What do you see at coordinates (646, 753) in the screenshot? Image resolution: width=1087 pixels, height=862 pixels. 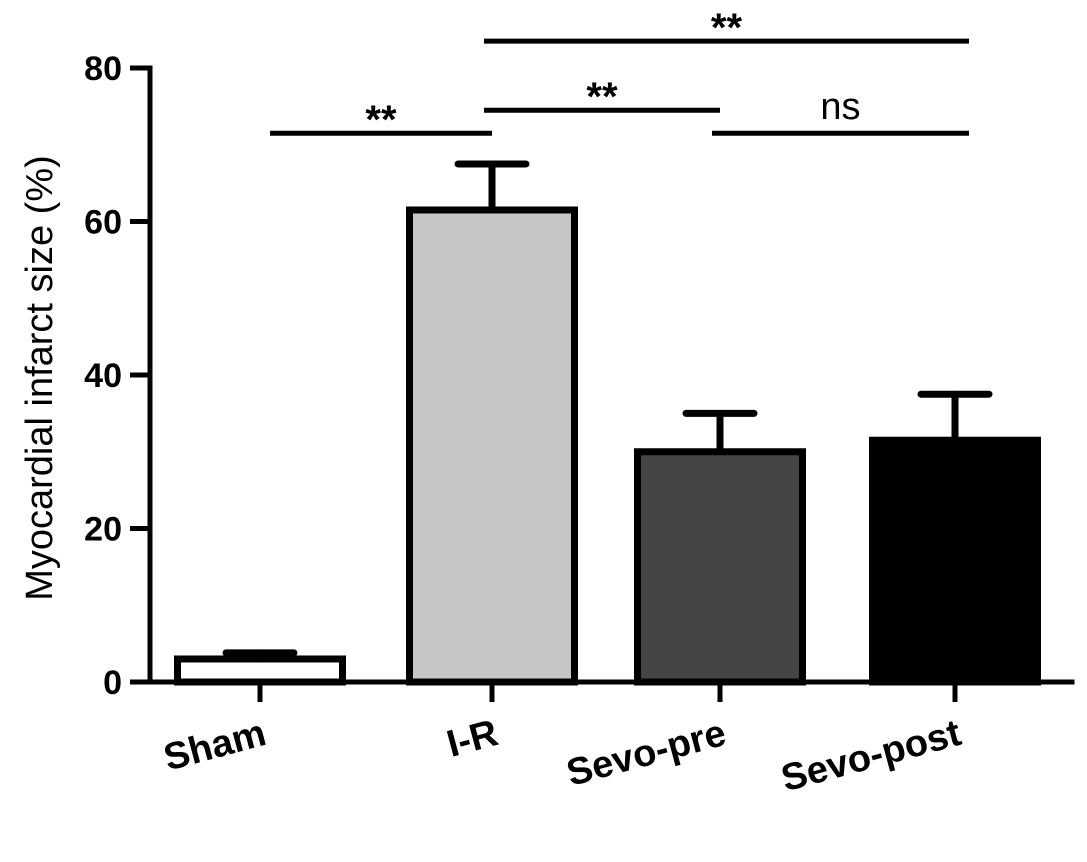 I see `x-tick-label: Sevo-pre` at bounding box center [646, 753].